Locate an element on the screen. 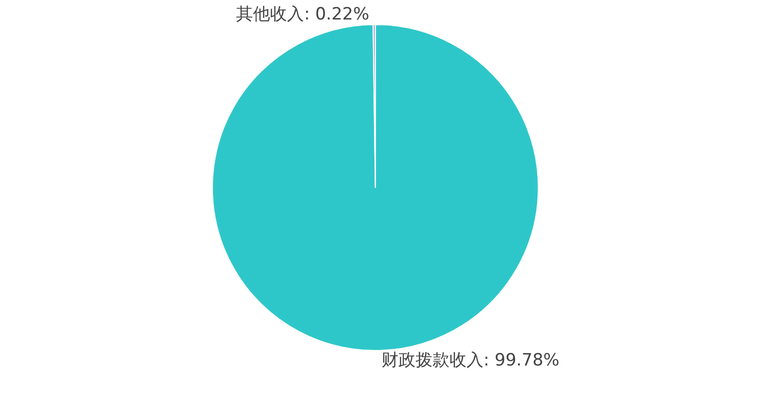 The image size is (782, 396). slice-label: 其他收入: 0.22% is located at coordinates (303, 14).